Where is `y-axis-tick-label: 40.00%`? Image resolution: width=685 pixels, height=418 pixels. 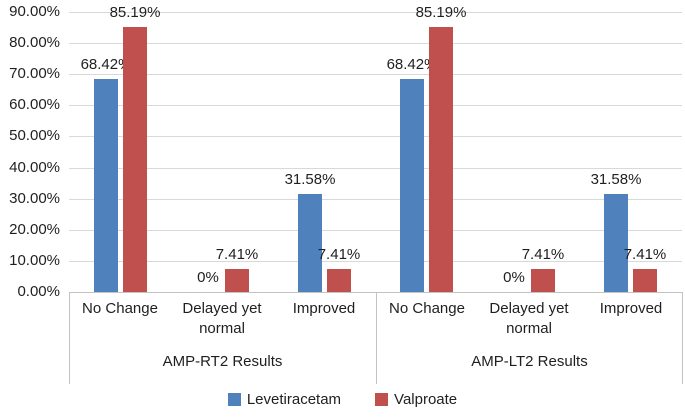 y-axis-tick-label: 40.00% is located at coordinates (34, 167).